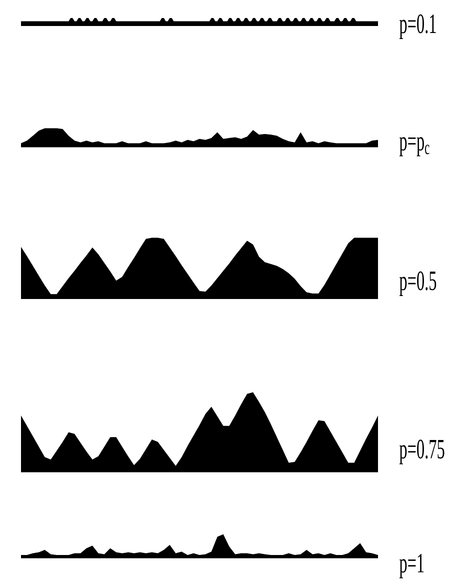 This screenshot has width=459, height=582. I want to click on series-label: p=1, so click(411, 566).